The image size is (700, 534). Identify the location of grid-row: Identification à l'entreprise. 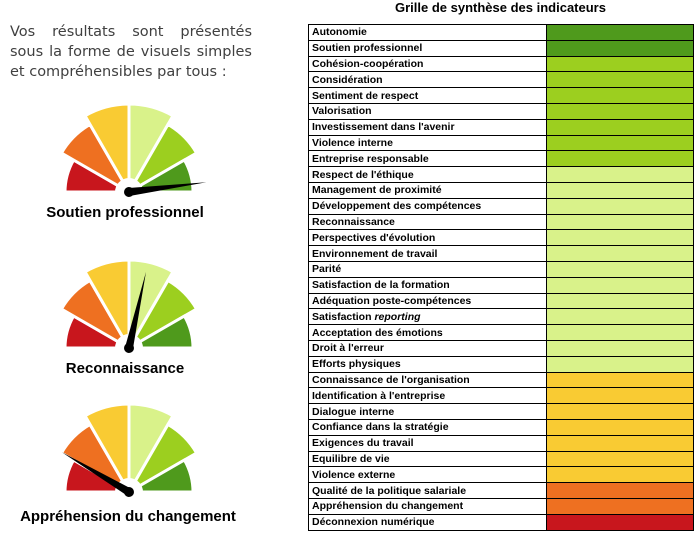
(501, 396).